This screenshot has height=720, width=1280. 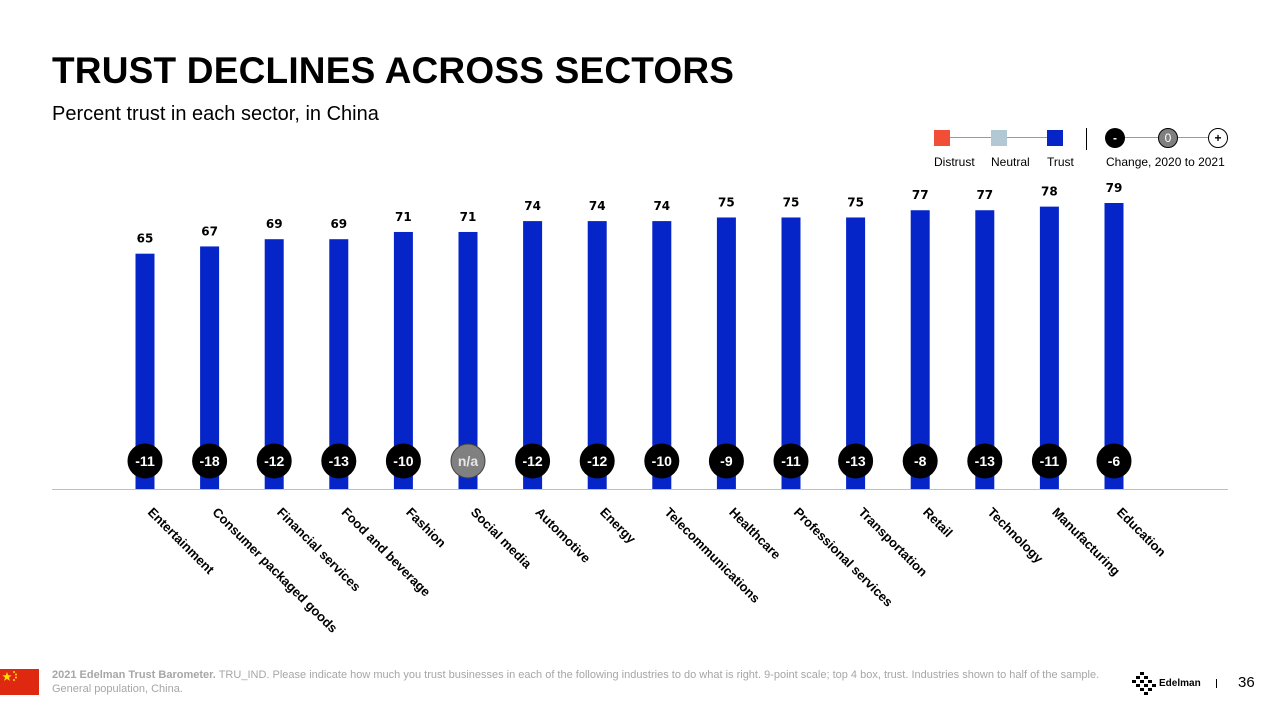 I want to click on category-label: Fashion, so click(x=426, y=528).